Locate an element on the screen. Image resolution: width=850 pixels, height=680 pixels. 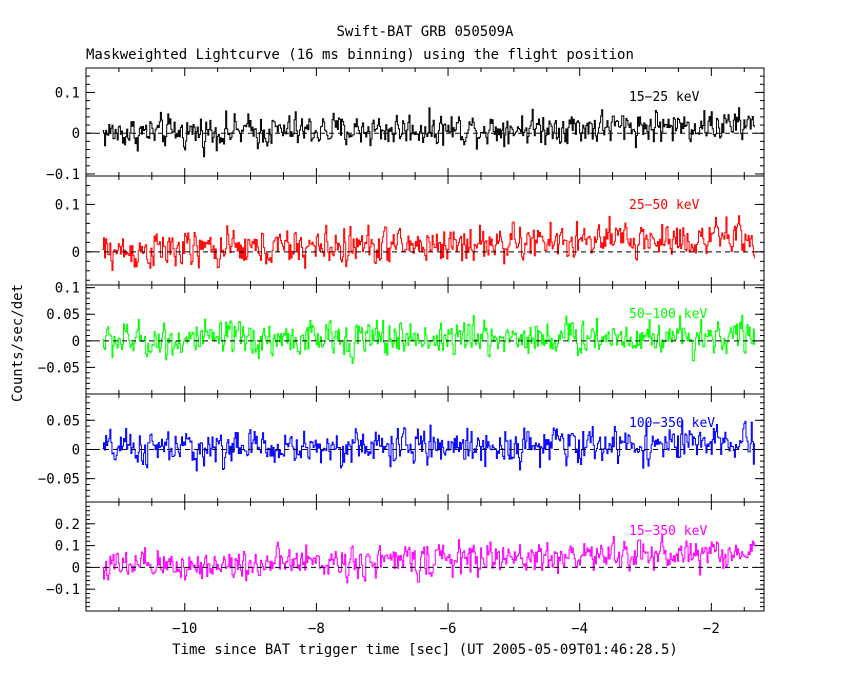
panel-3: −0.05 0 0.05 100−350 keV is located at coordinates (401, 448).